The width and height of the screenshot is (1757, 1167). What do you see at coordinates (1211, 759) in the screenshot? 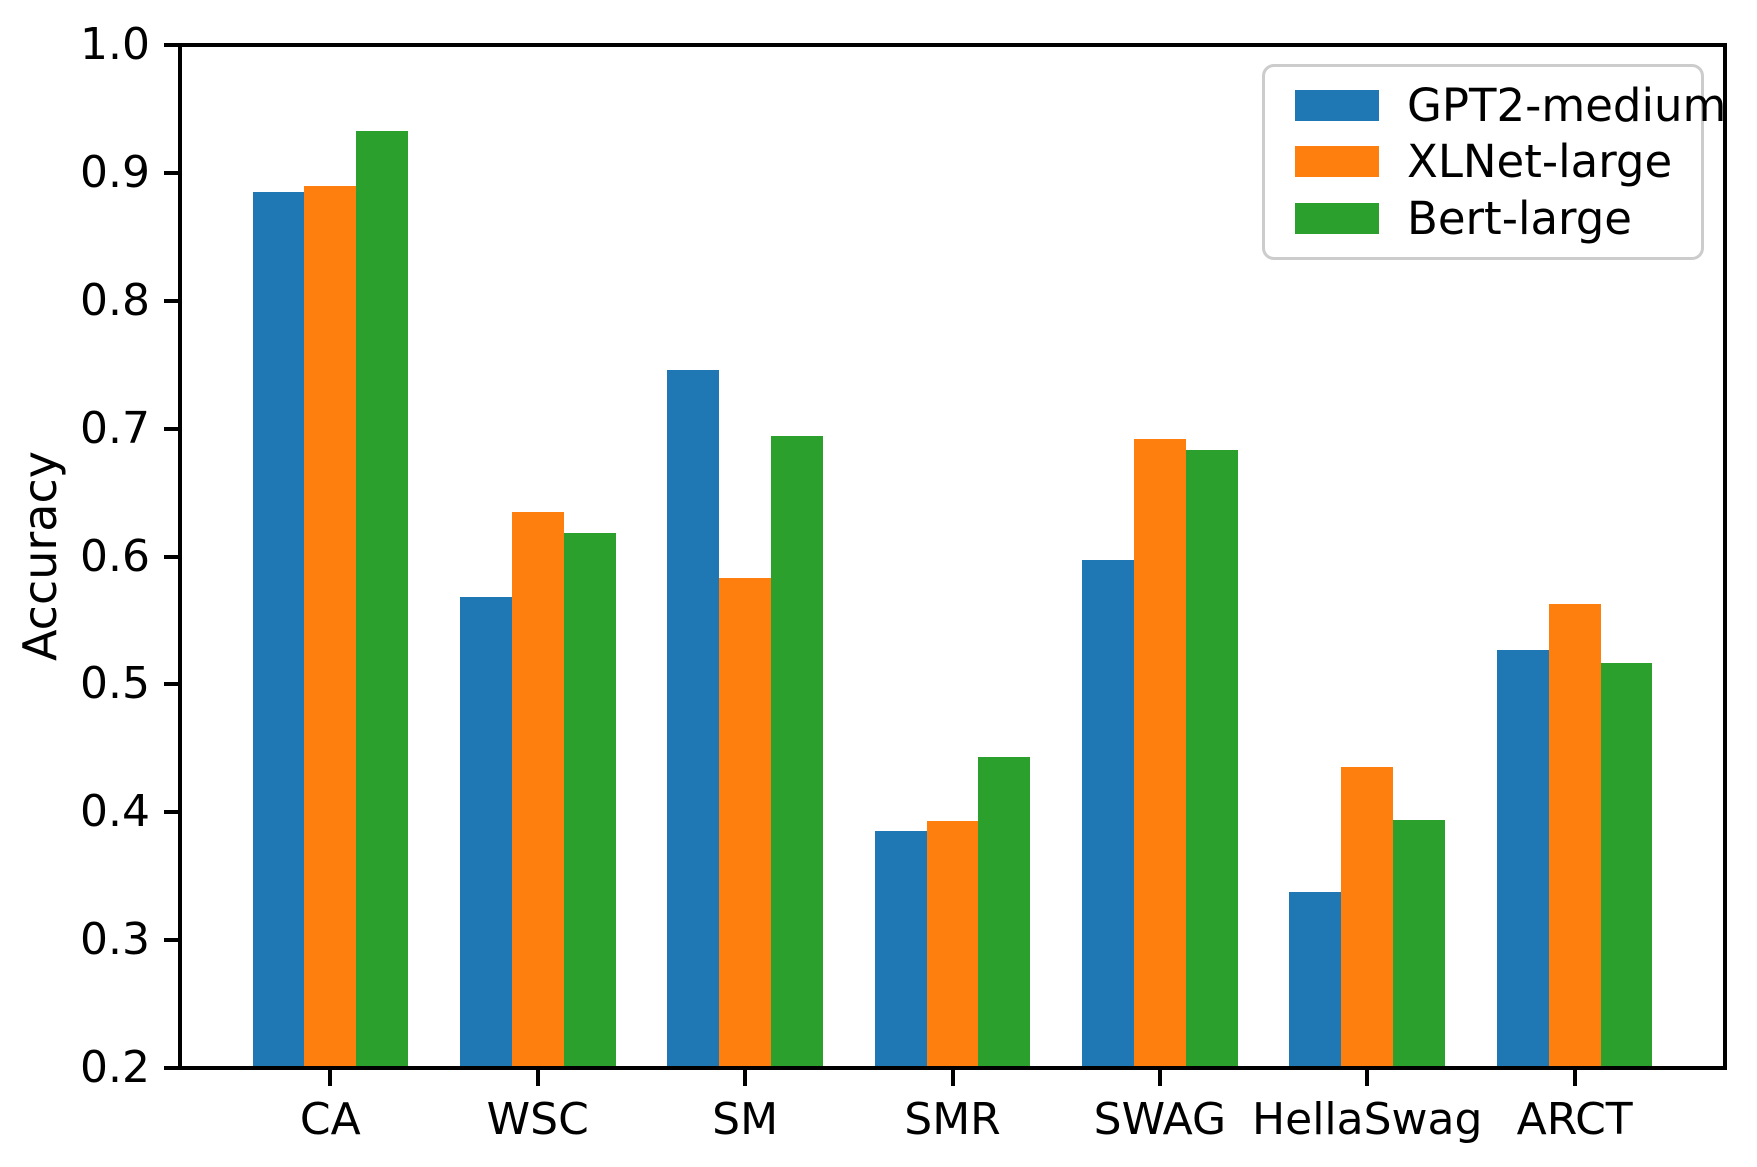
I see `bar-SWAG-Bert-large` at bounding box center [1211, 759].